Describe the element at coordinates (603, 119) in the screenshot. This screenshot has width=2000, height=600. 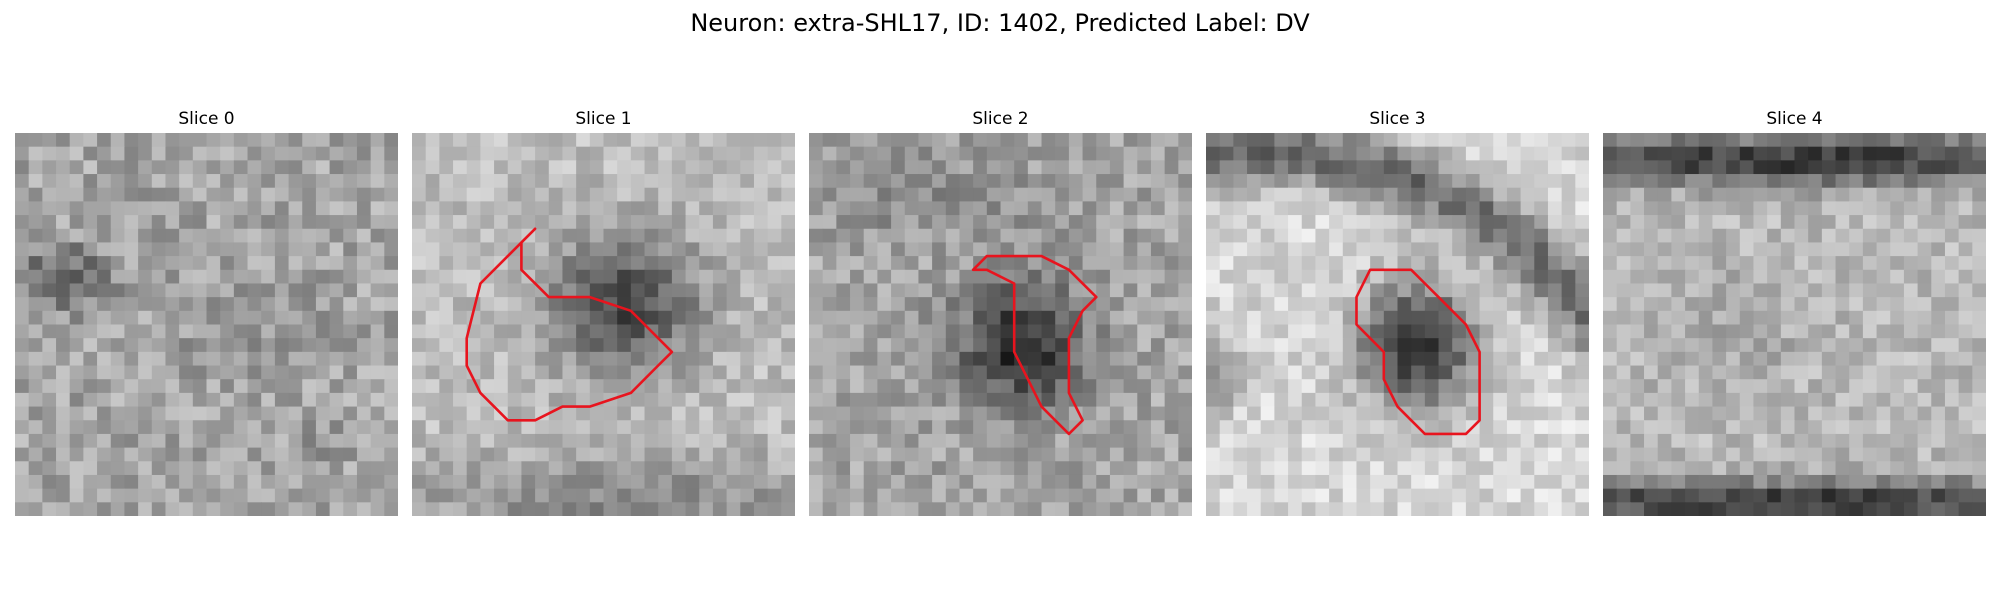
I see `slice-title-1: Slice 1` at that location.